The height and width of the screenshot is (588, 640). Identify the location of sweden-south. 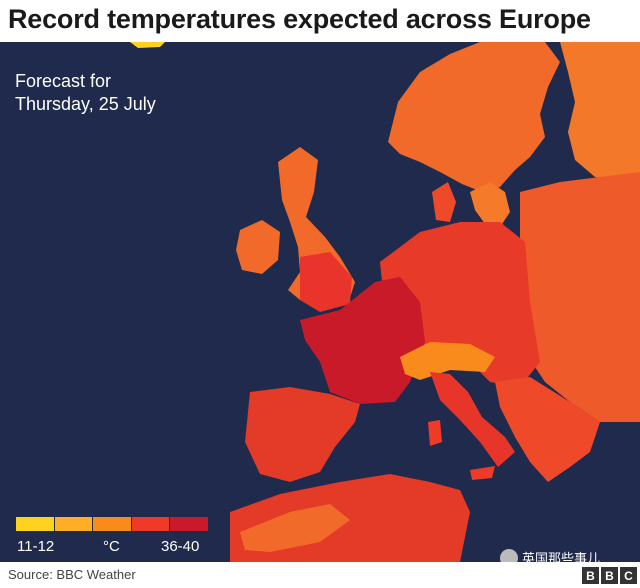
(490, 204).